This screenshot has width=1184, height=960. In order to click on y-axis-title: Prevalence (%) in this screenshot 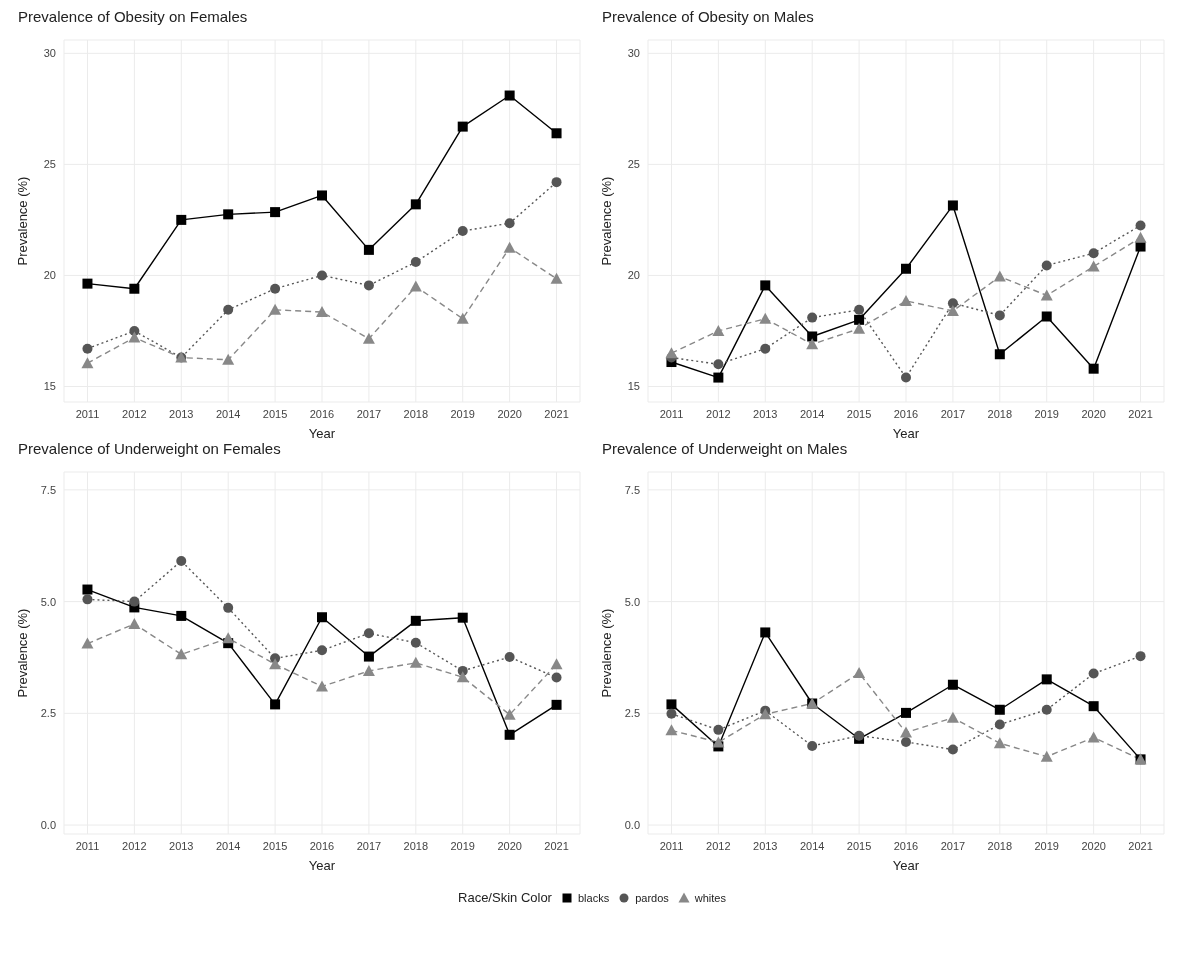, I will do `click(606, 221)`.